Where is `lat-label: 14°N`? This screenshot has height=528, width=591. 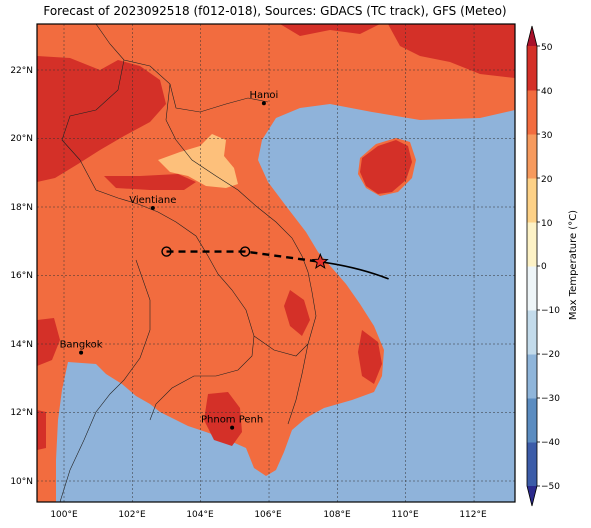
lat-label: 14°N is located at coordinates (21, 345).